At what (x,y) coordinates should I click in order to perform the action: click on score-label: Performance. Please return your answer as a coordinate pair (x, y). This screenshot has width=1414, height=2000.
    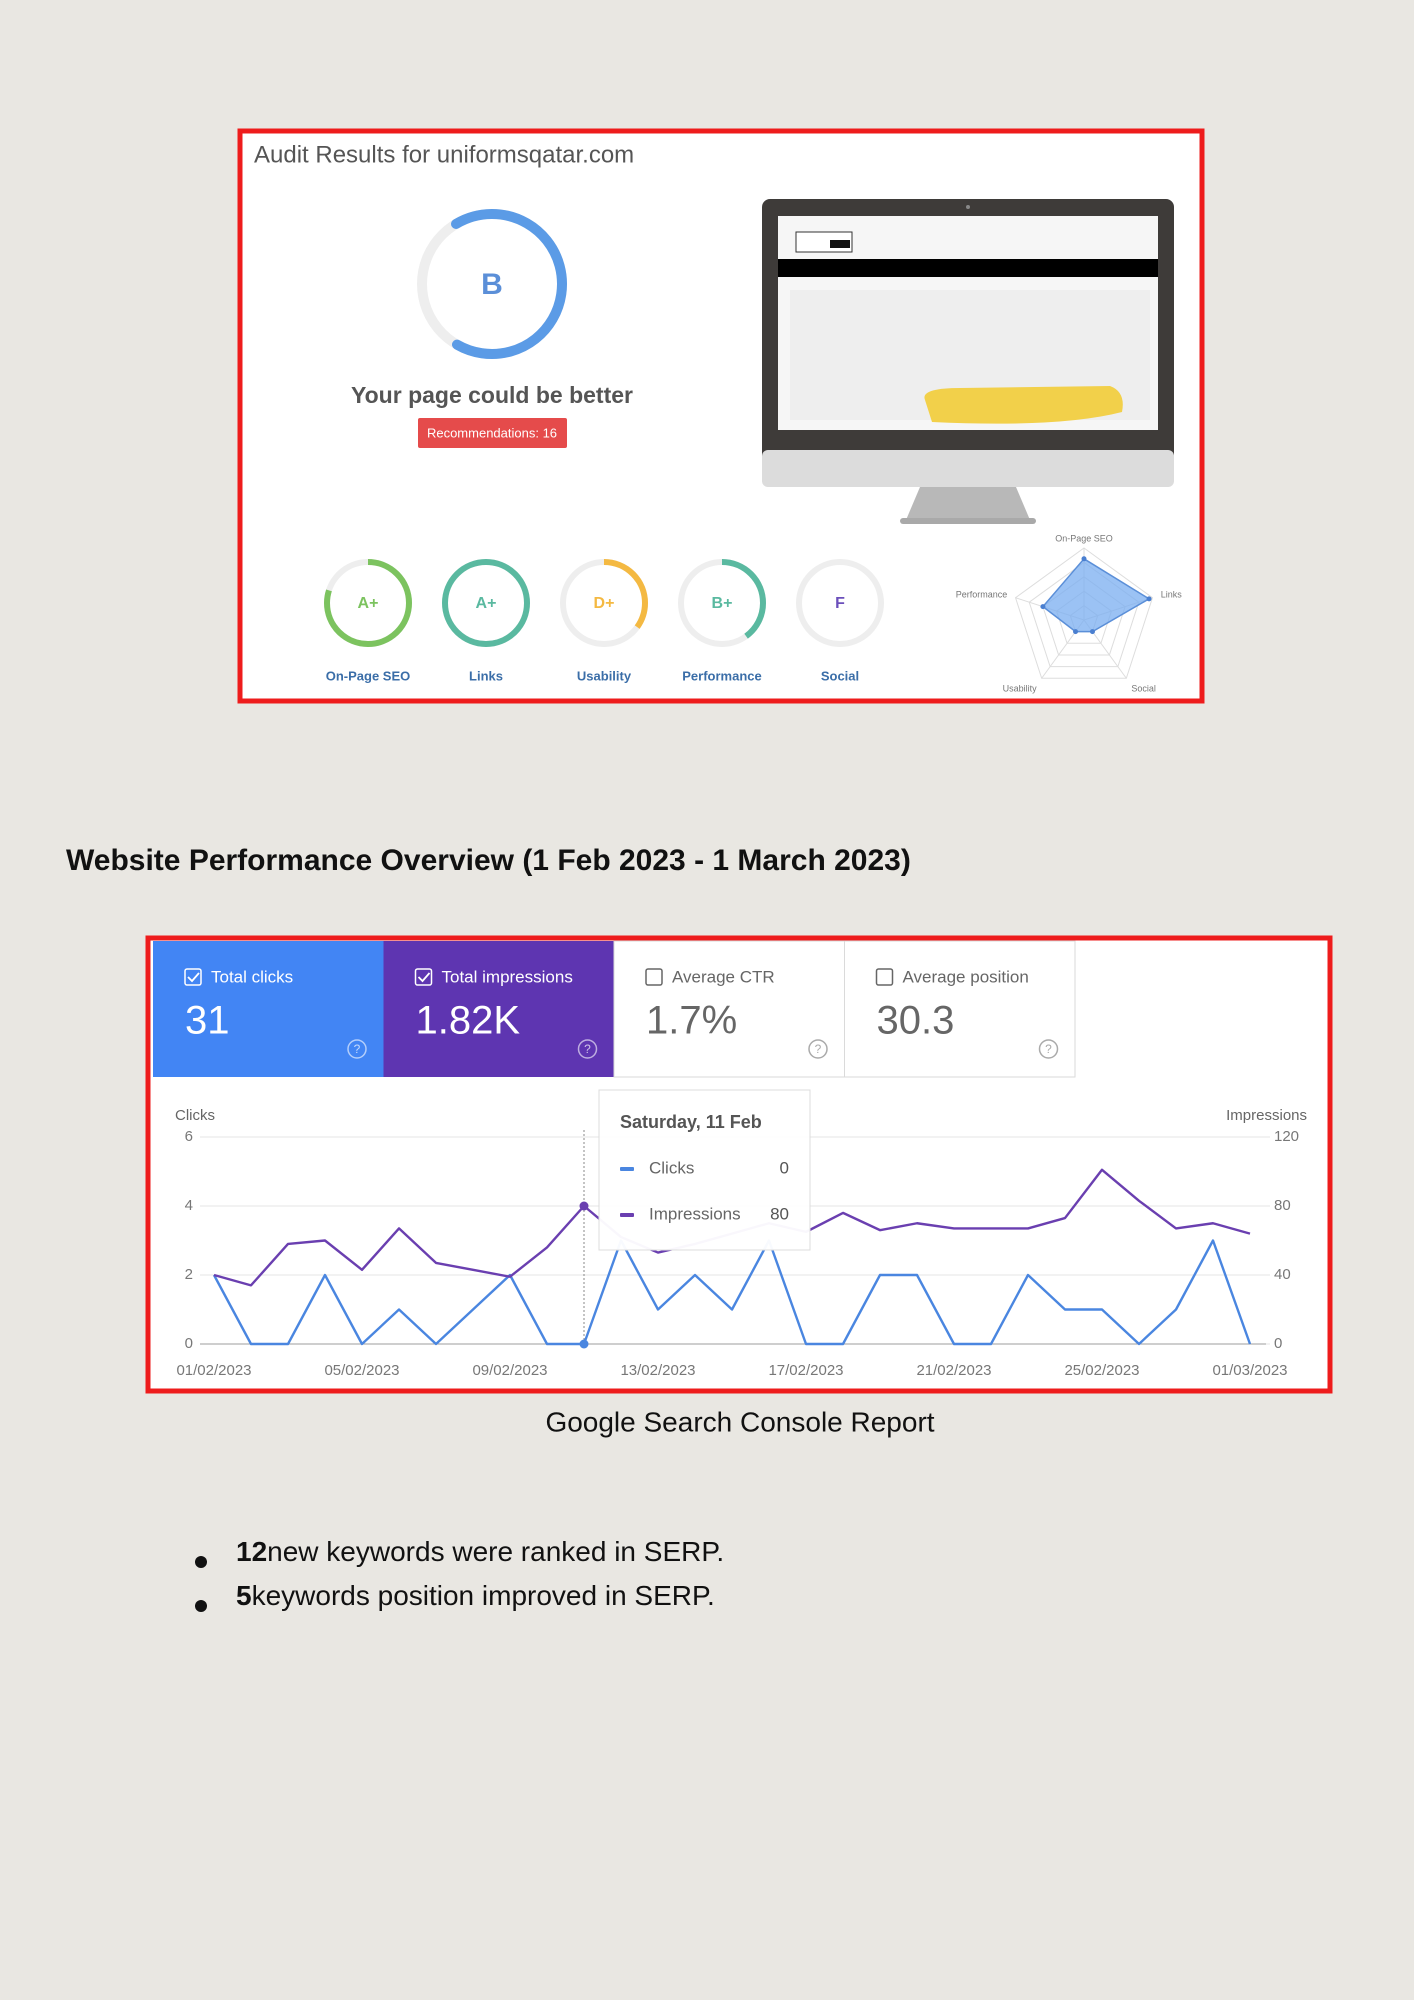
    Looking at the image, I should click on (721, 675).